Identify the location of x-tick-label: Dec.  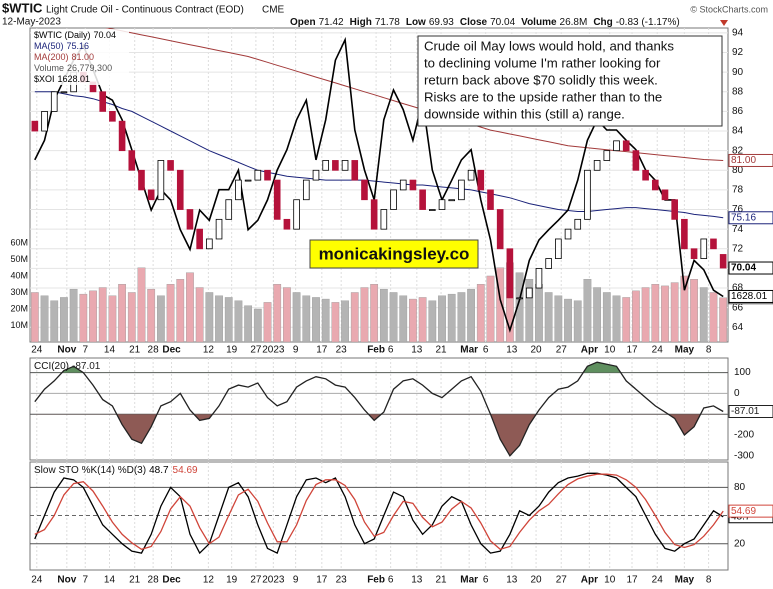
(171, 350).